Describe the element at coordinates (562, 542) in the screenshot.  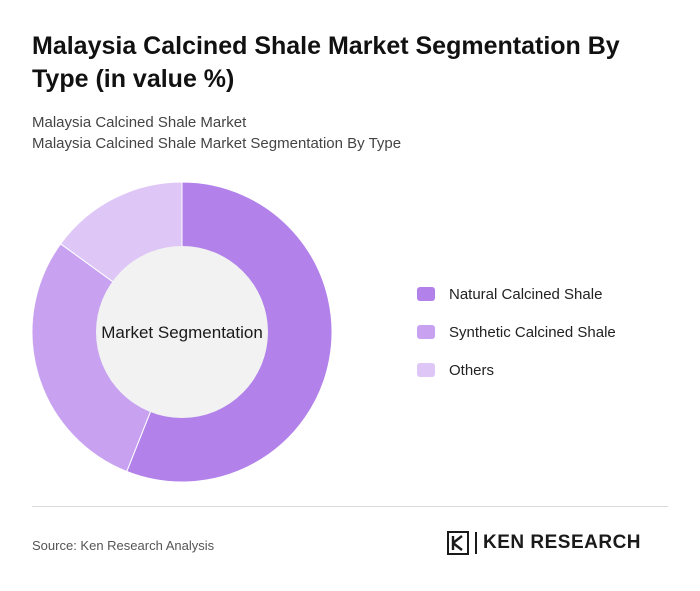
I see `logo-wordmark: KEN RESEARCH` at that location.